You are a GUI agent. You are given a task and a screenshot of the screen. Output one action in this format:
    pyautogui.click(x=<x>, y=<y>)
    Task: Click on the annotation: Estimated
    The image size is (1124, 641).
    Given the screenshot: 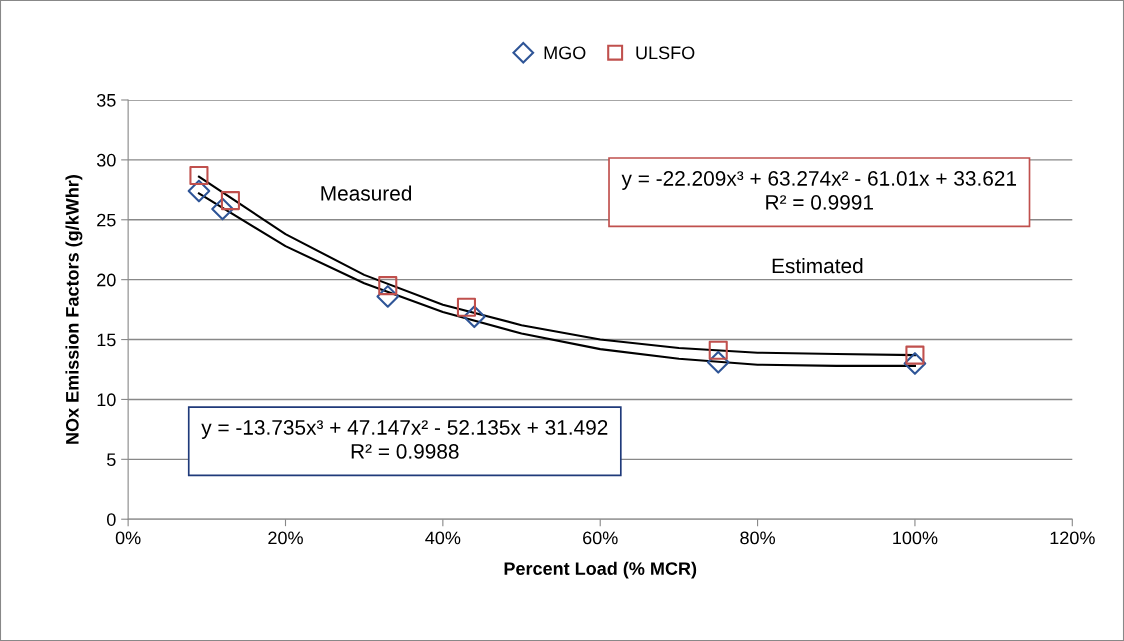 What is the action you would take?
    pyautogui.click(x=817, y=265)
    